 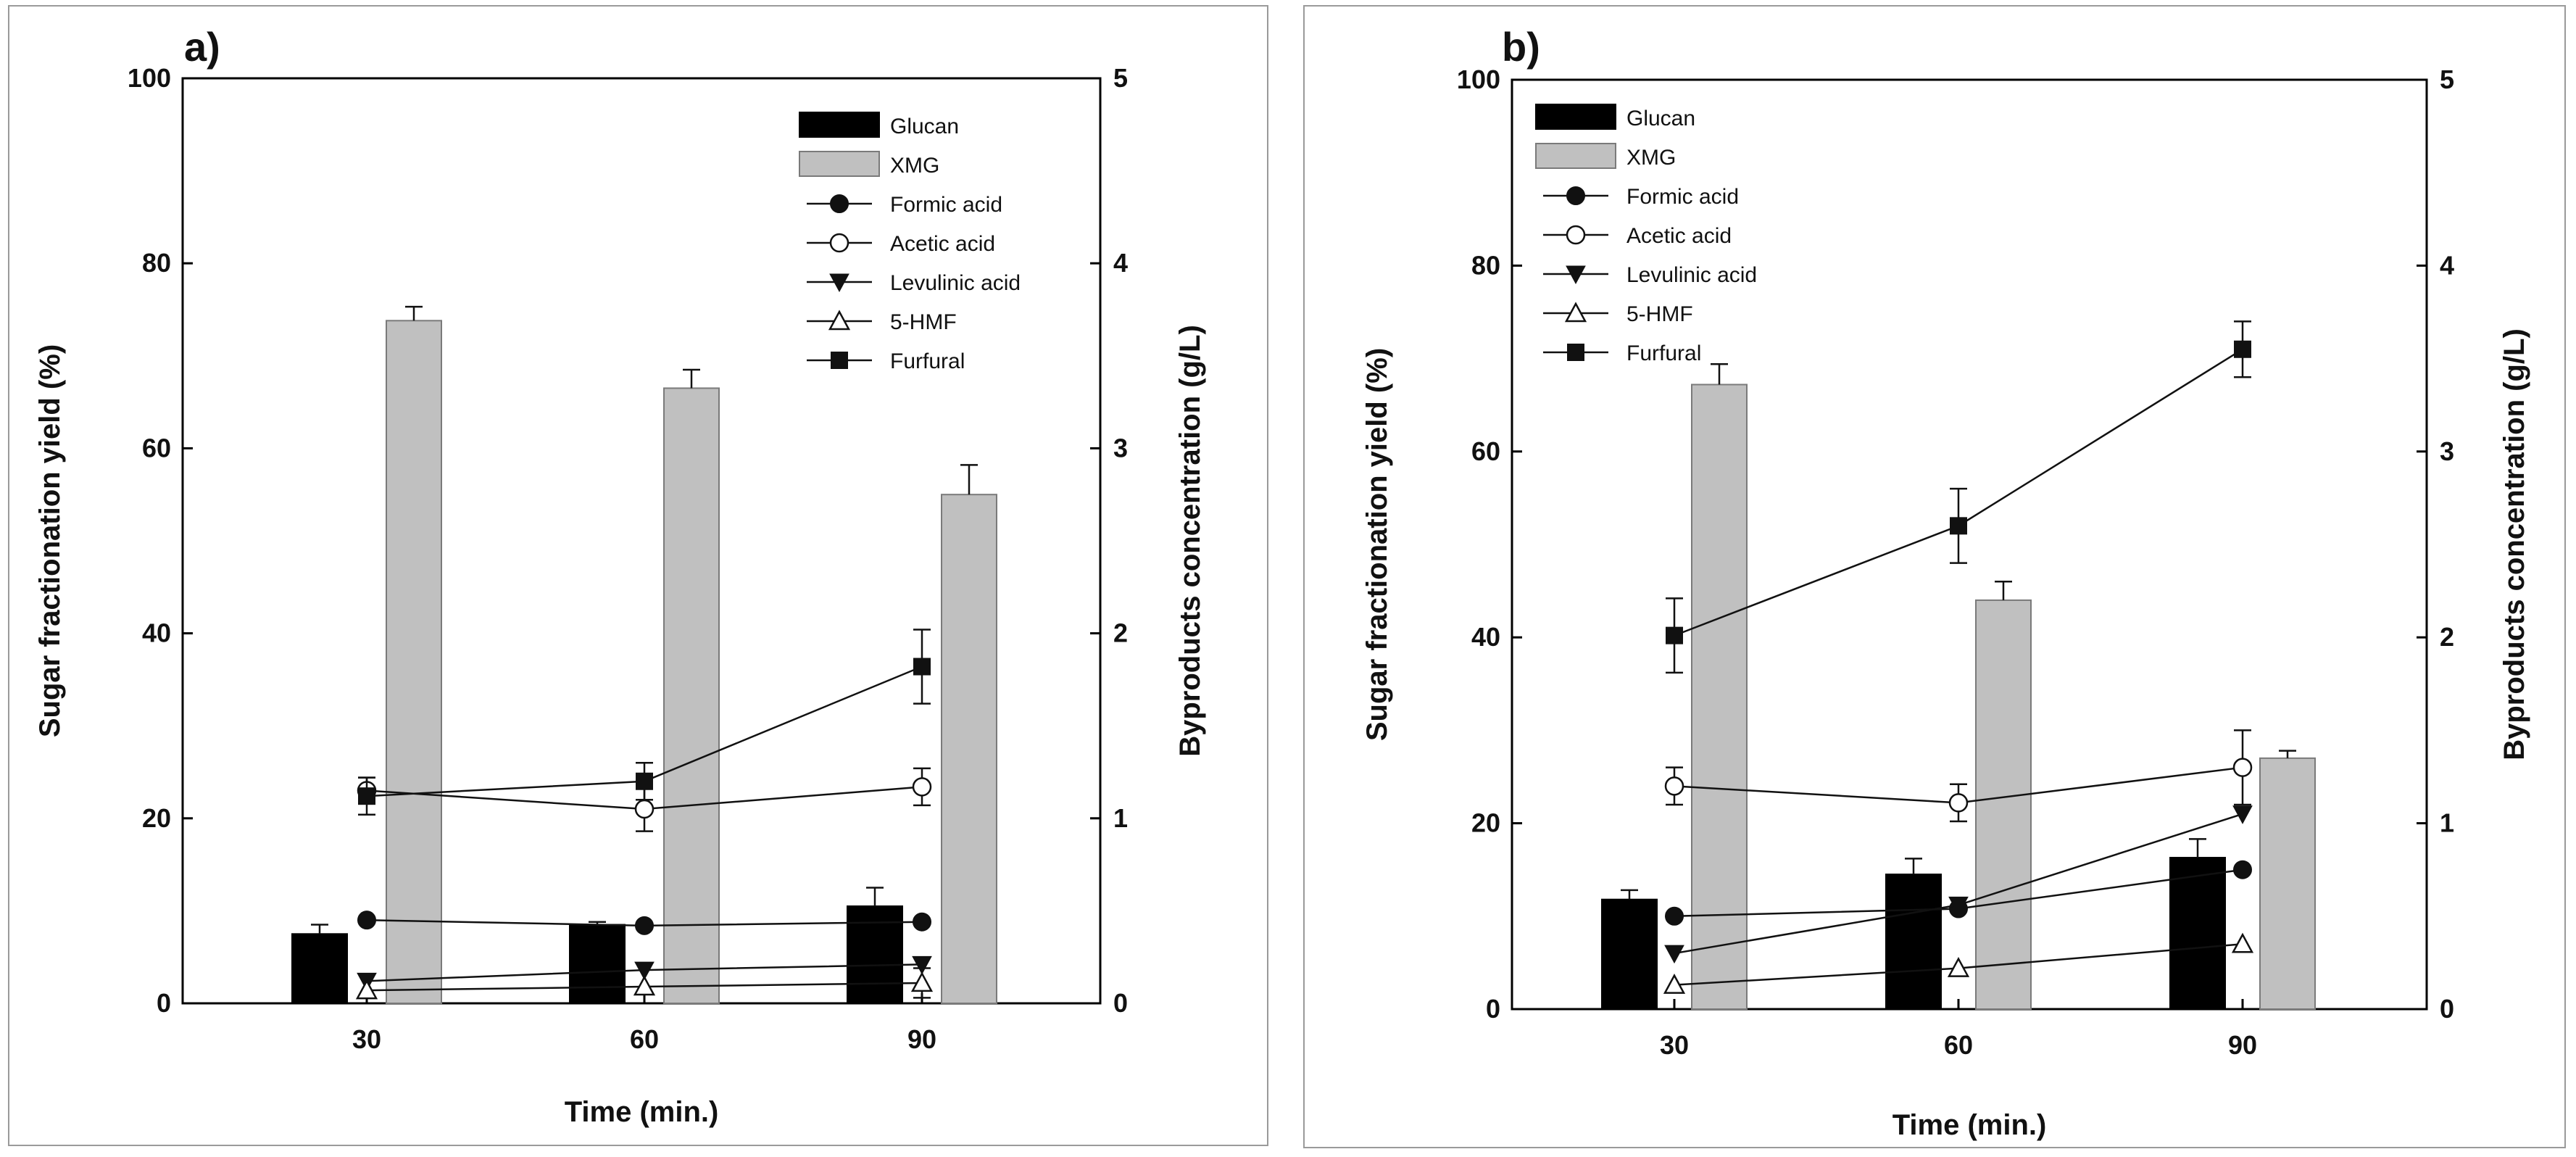 What do you see at coordinates (914, 166) in the screenshot?
I see `legend-label: XMG` at bounding box center [914, 166].